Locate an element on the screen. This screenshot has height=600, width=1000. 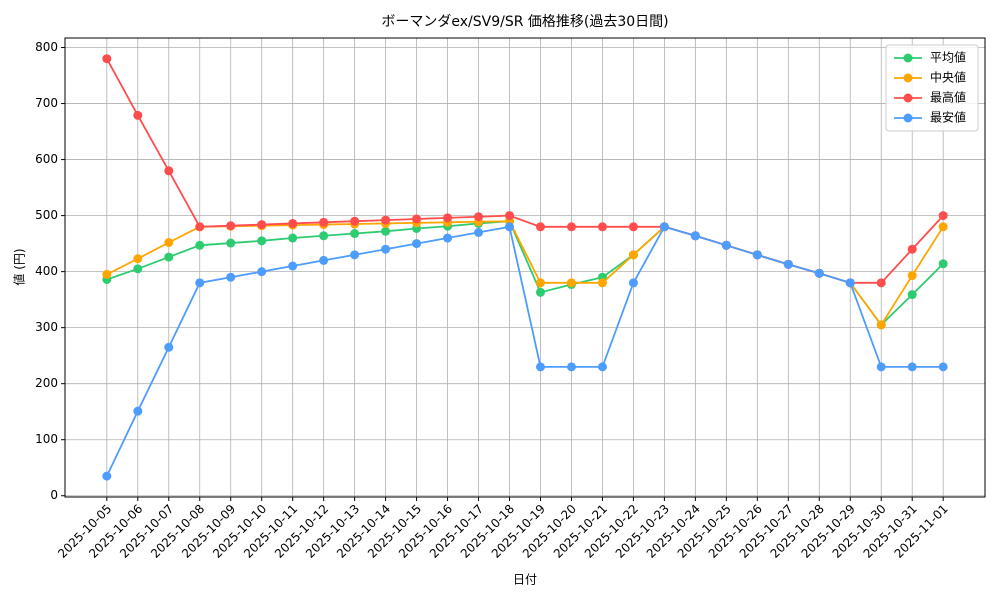
y-tick-label: 700 is located at coordinates (46, 103).